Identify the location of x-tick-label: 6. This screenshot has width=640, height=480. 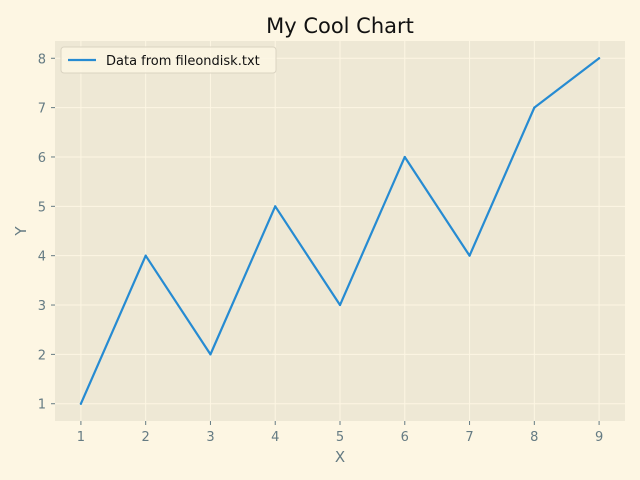
(405, 437).